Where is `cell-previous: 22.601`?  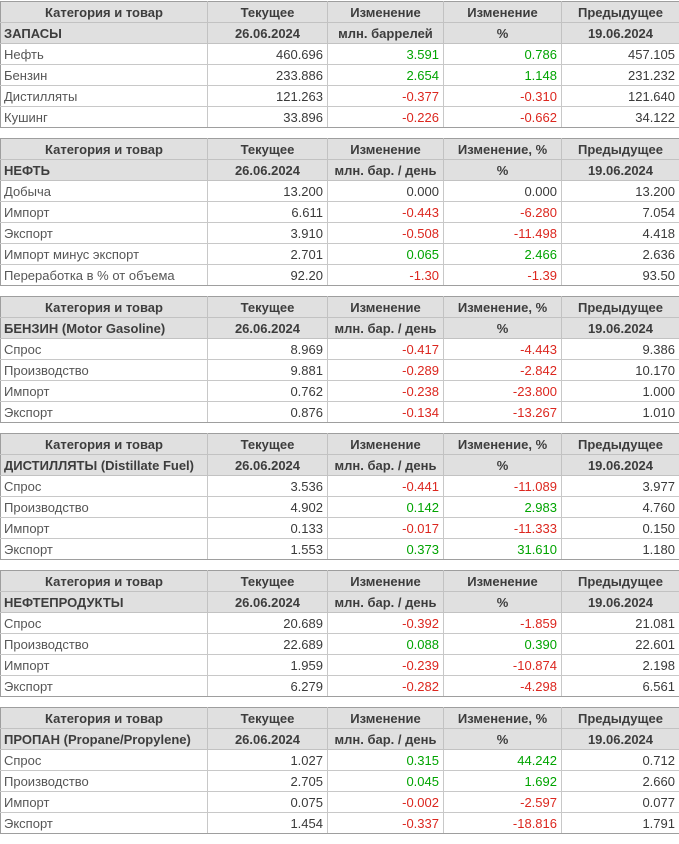
cell-previous: 22.601 is located at coordinates (620, 644).